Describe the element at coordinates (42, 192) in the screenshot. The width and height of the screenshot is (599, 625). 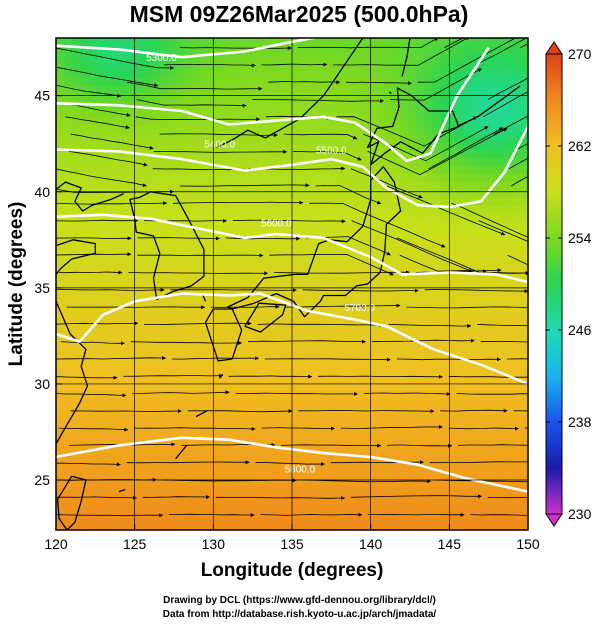
I see `lat-tick-40: 40` at that location.